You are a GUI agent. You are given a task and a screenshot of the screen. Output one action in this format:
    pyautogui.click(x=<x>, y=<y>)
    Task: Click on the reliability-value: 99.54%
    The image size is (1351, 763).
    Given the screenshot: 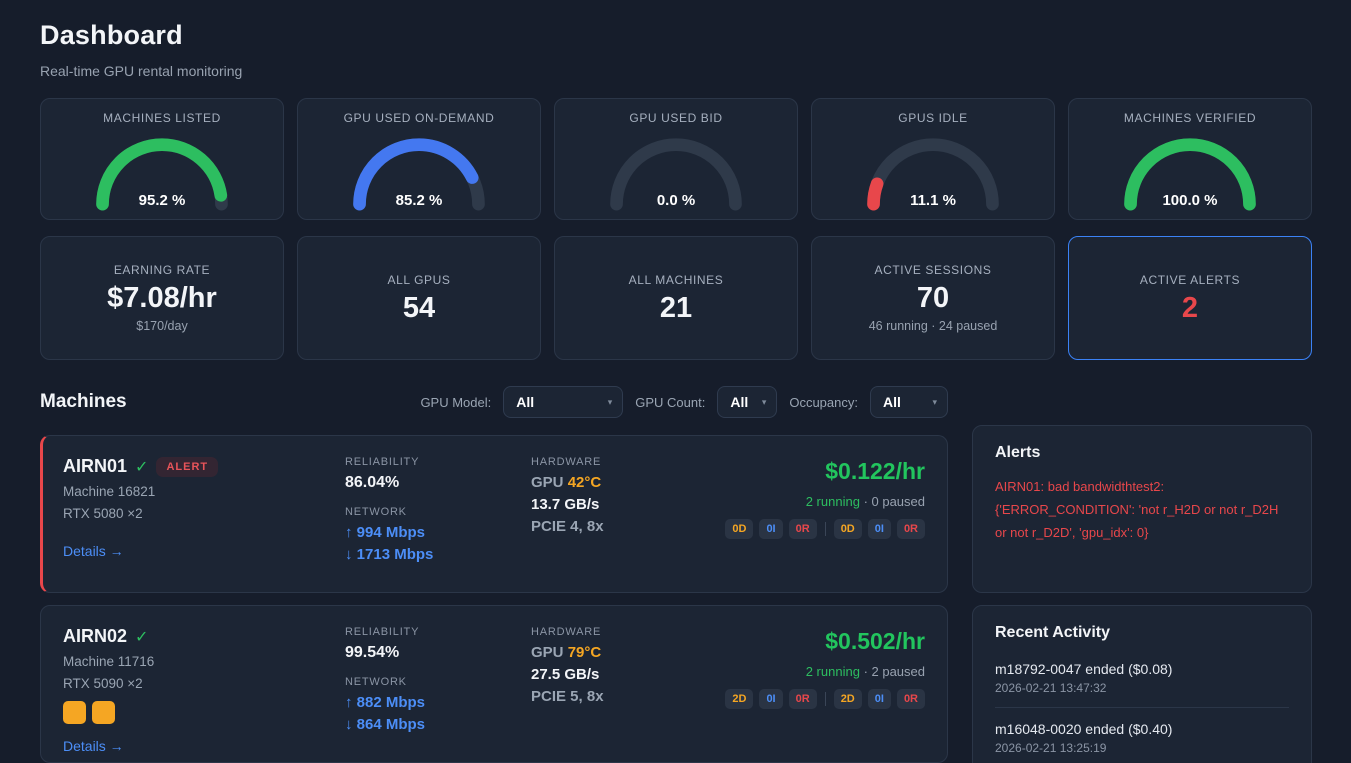 What is the action you would take?
    pyautogui.click(x=372, y=652)
    